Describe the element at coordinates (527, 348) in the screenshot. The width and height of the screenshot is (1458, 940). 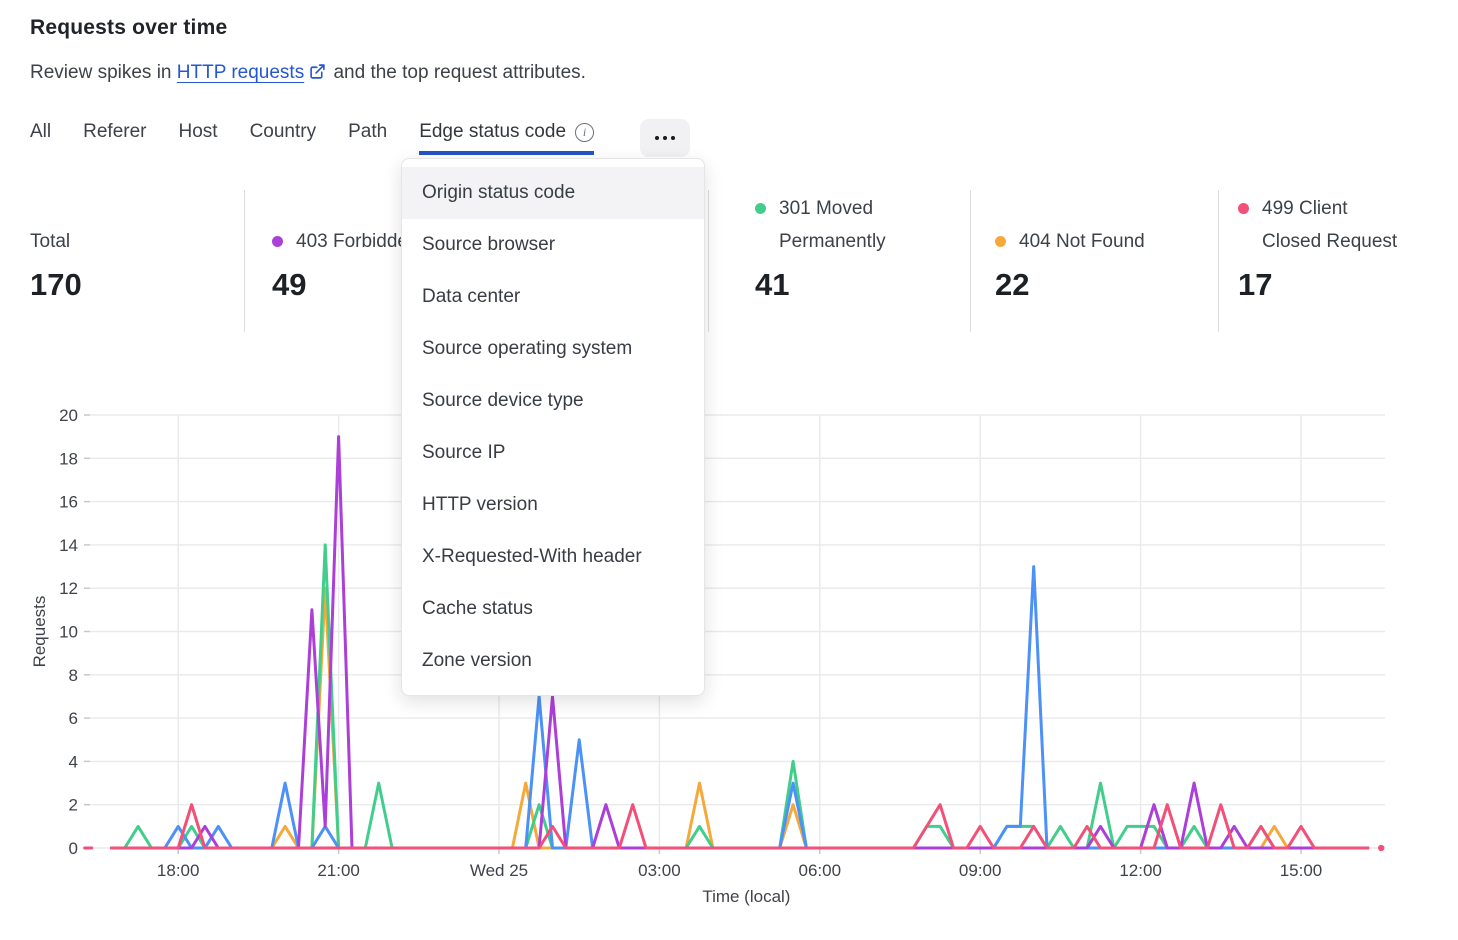
I see `menu-item-source-operating-system: Source operating system` at that location.